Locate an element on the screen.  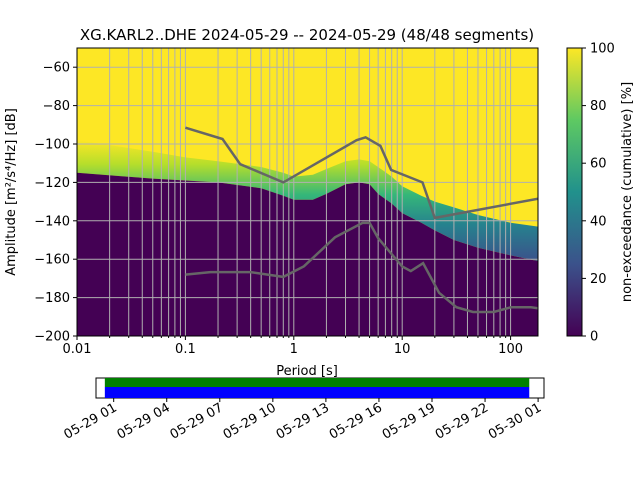
timeline-tick-label: 05-29 22 is located at coordinates (462, 421).